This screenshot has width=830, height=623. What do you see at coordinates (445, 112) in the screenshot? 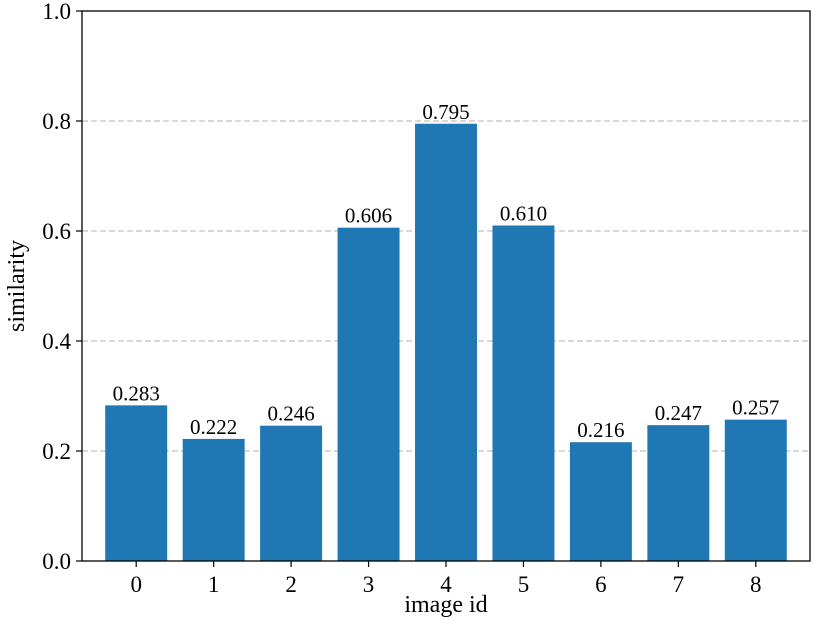
I see `bar-value-label: 0.795` at bounding box center [445, 112].